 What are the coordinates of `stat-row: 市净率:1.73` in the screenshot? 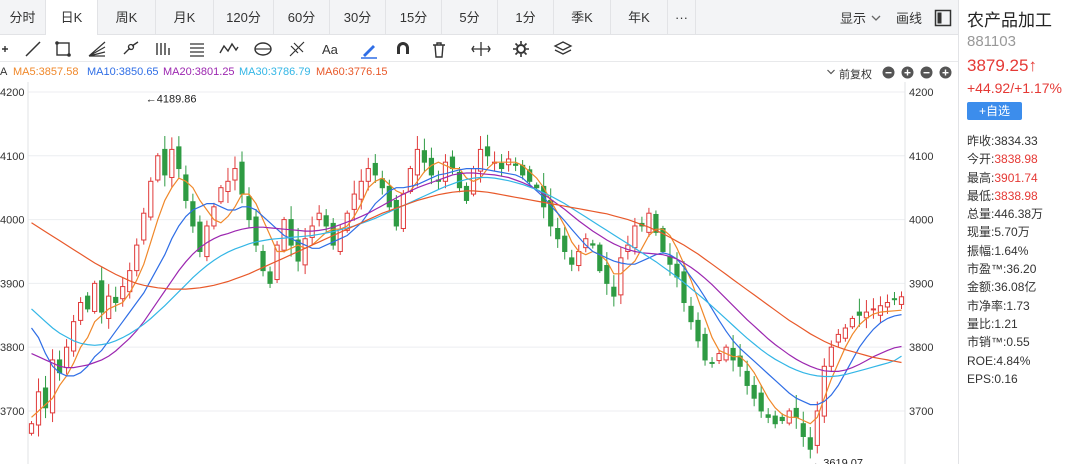 It's located at (1005, 306).